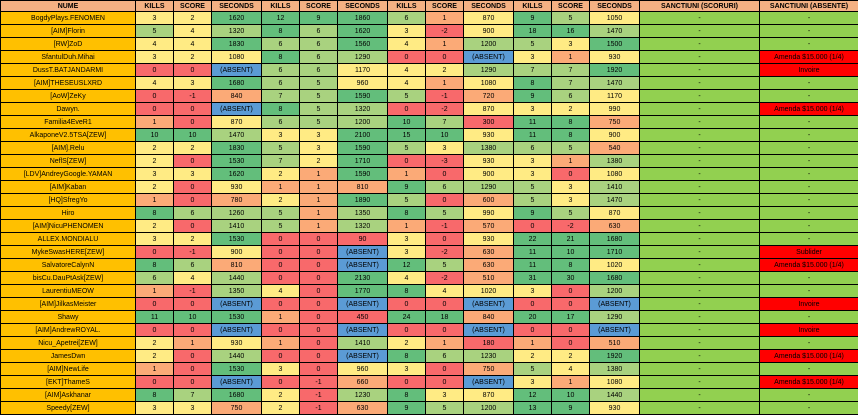 The height and width of the screenshot is (415, 858). Describe the element at coordinates (489, 18) in the screenshot. I see `seconds-cell: 870` at that location.